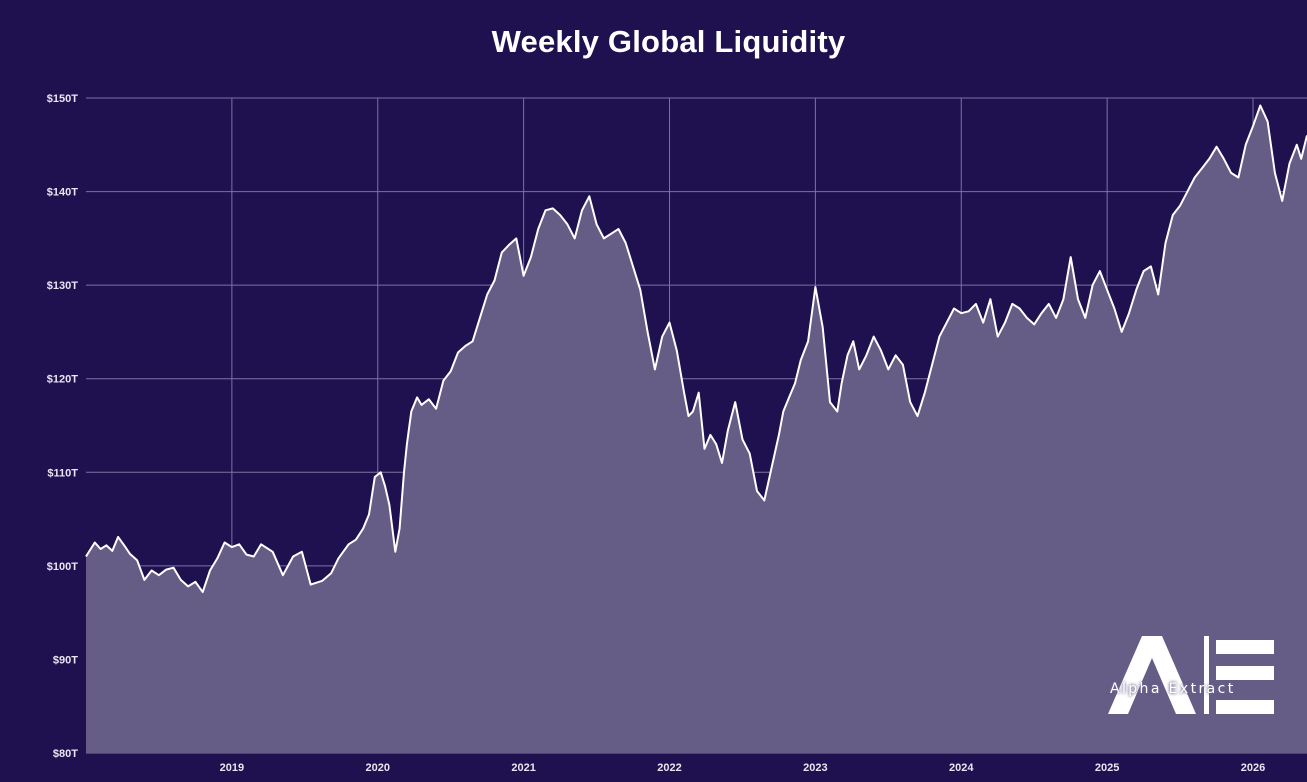 Image resolution: width=1307 pixels, height=782 pixels. What do you see at coordinates (65, 754) in the screenshot?
I see `y-tick-label: $80T` at bounding box center [65, 754].